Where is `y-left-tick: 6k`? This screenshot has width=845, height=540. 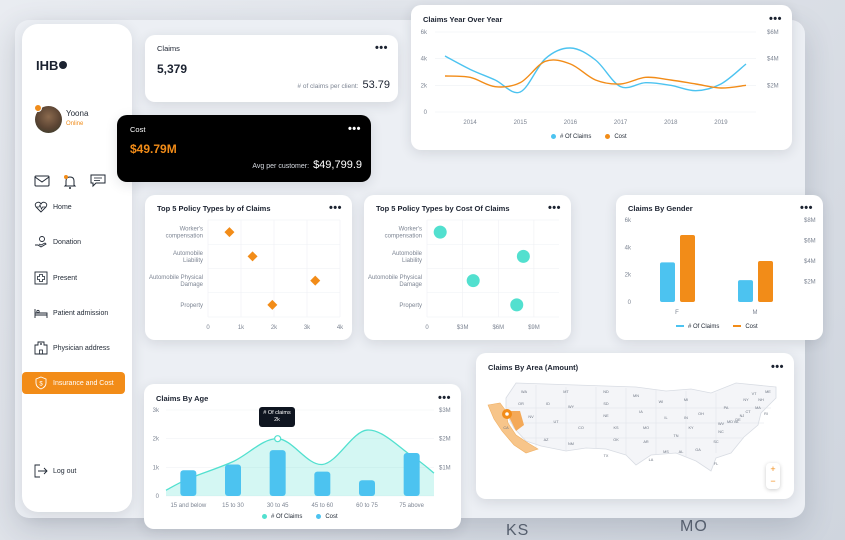 y-left-tick: 6k is located at coordinates (424, 33).